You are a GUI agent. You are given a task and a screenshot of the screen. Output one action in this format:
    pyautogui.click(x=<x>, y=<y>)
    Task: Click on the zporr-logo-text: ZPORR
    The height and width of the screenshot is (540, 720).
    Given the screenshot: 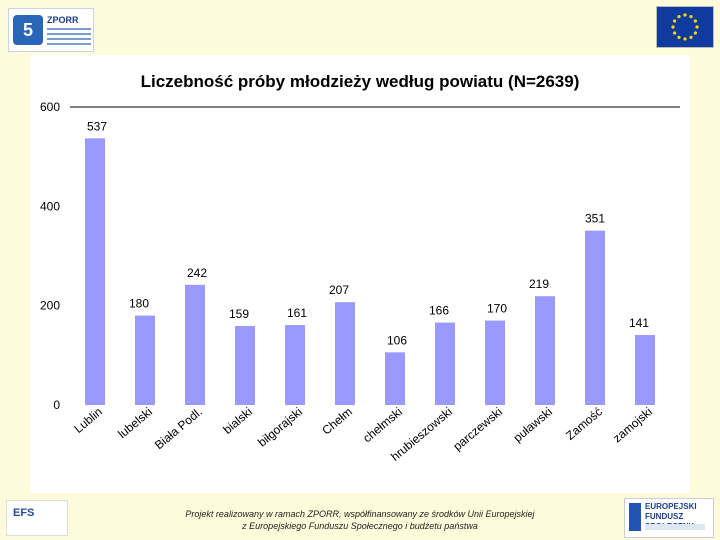 What is the action you would take?
    pyautogui.click(x=63, y=20)
    